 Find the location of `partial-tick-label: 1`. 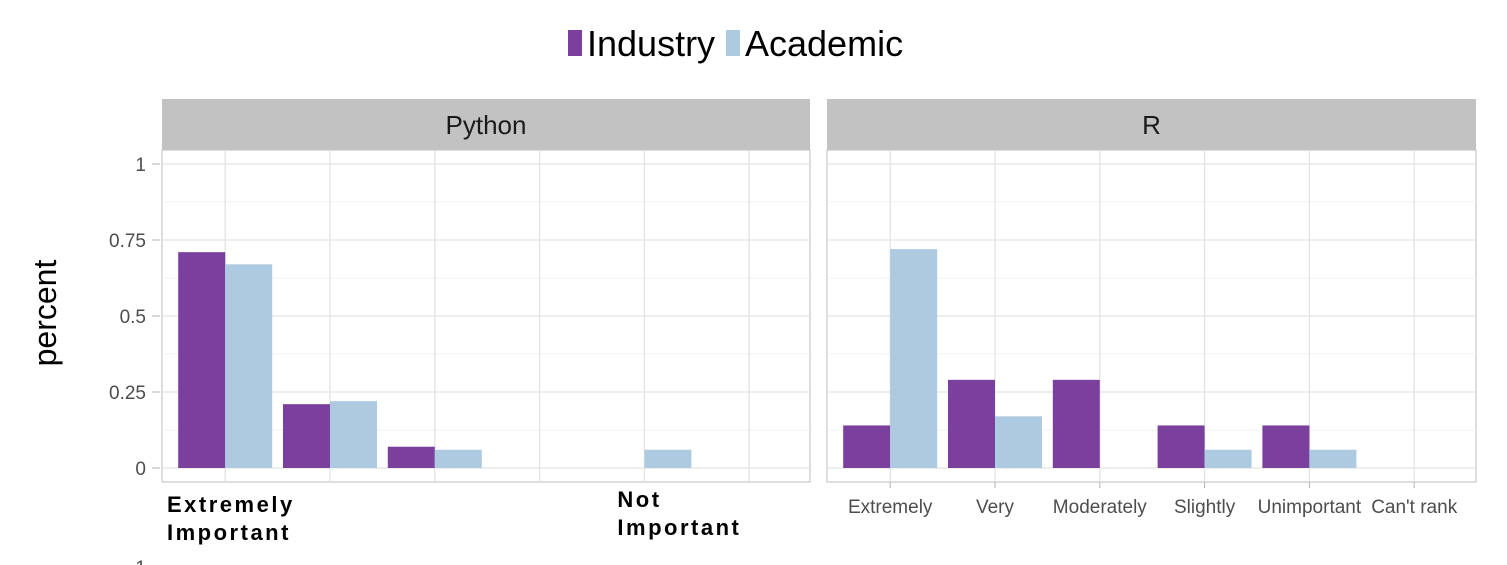

partial-tick-label: 1 is located at coordinates (140, 561).